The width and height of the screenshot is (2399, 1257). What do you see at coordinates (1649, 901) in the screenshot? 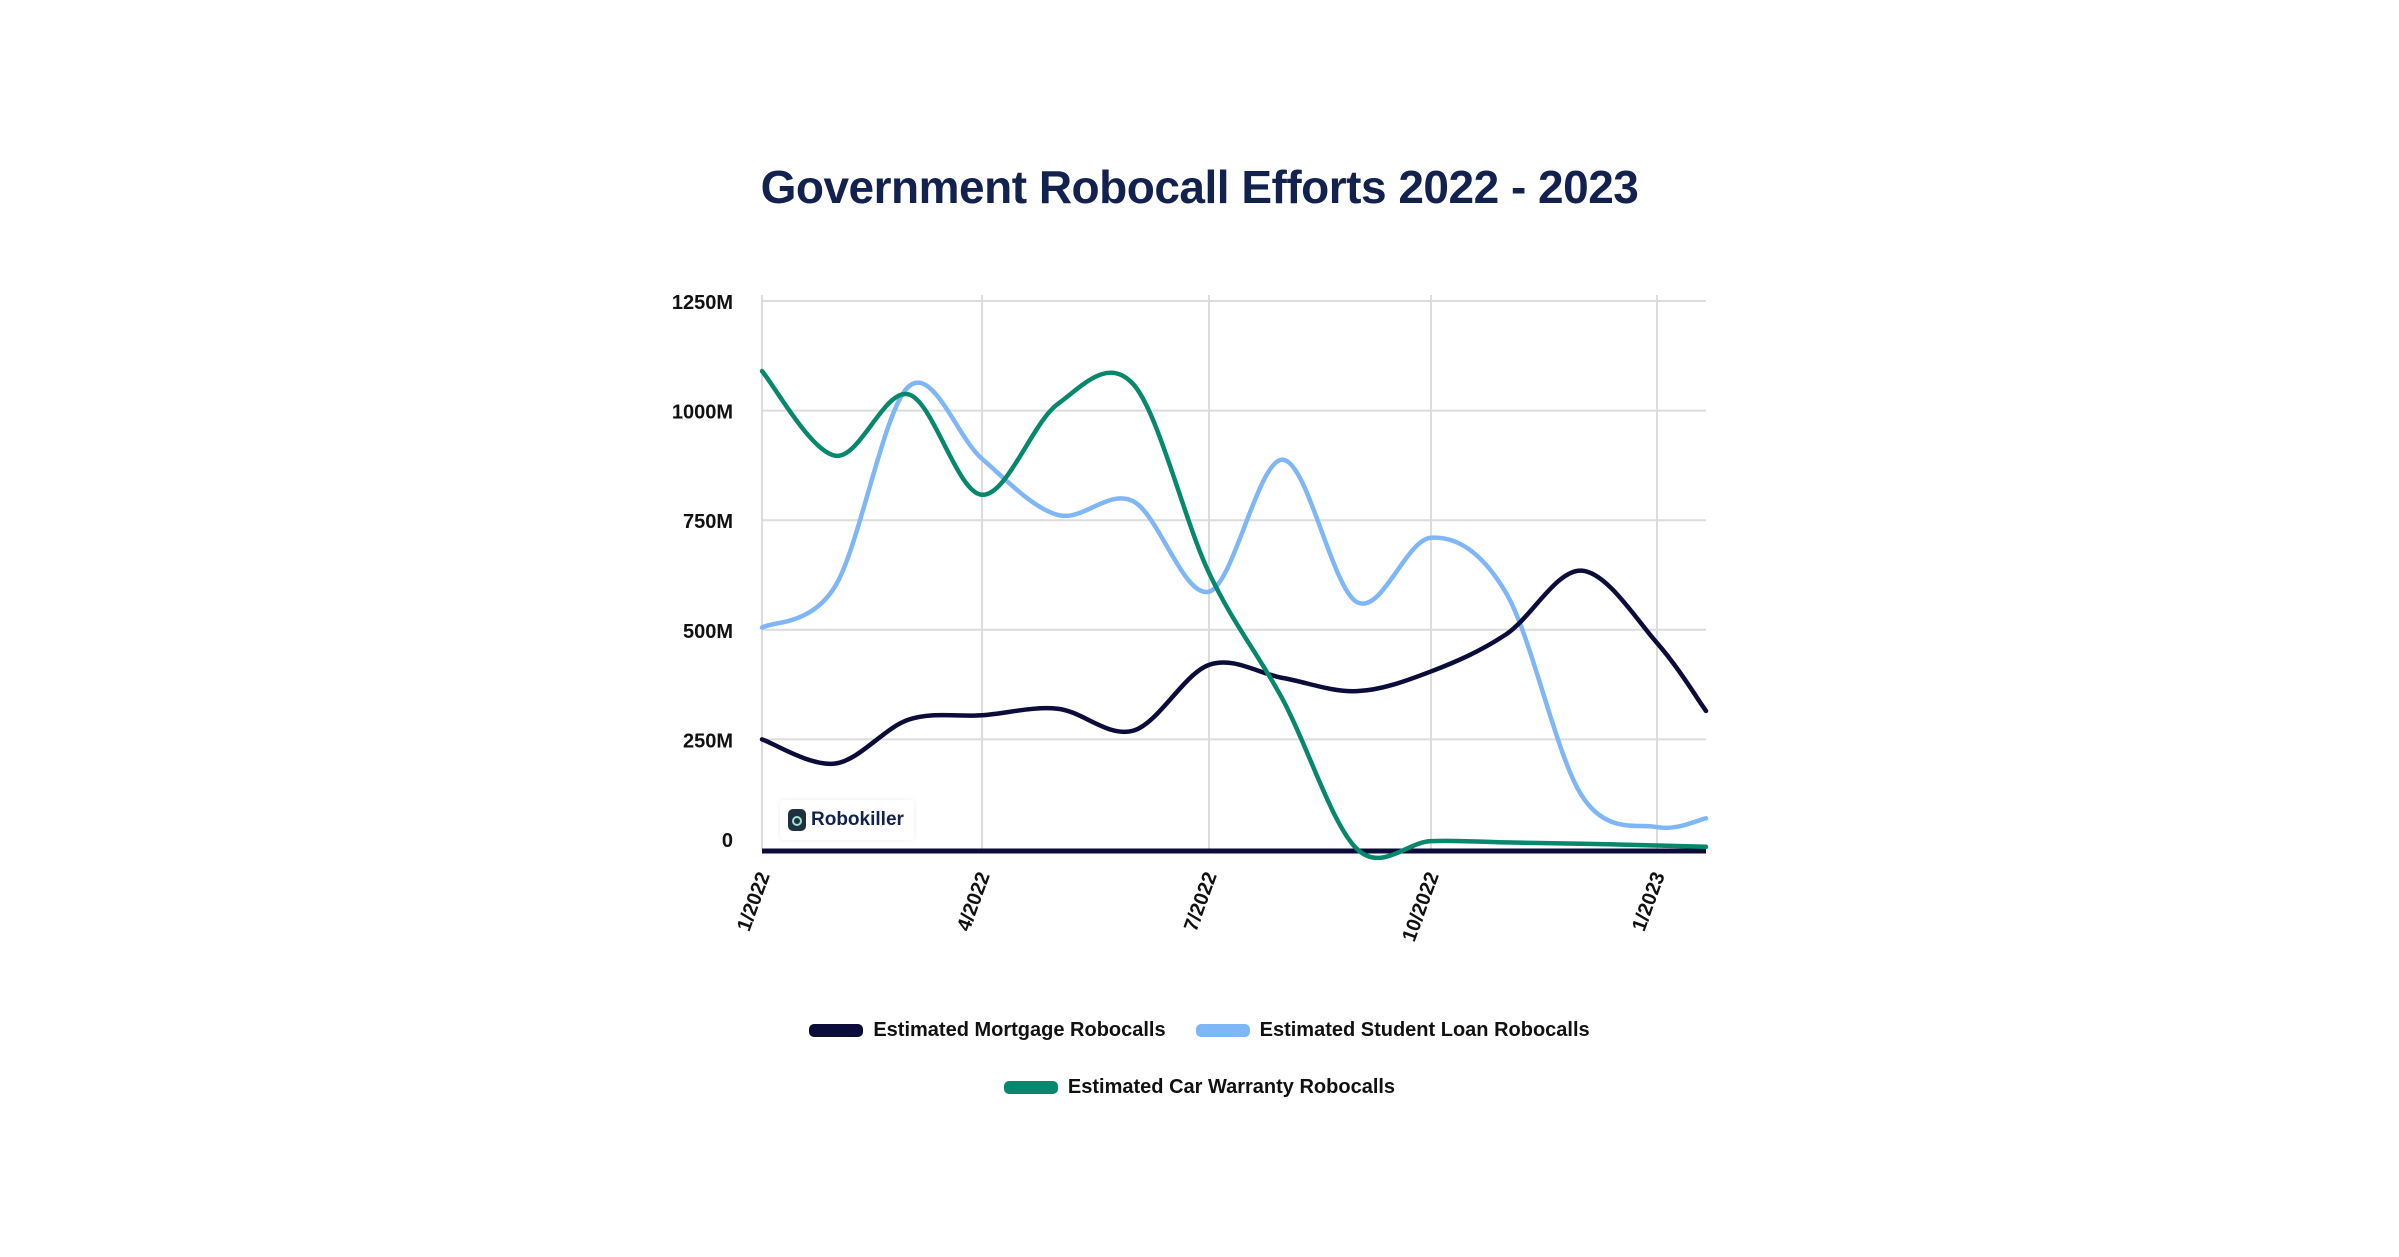
I see `x-tick-label: 1/2023` at bounding box center [1649, 901].